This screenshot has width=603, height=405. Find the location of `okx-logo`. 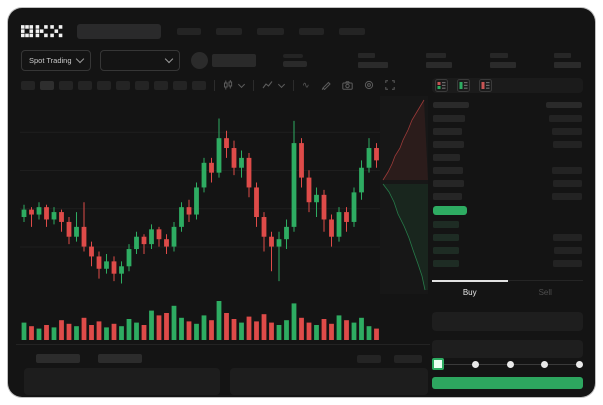

okx-logo is located at coordinates (42, 31).